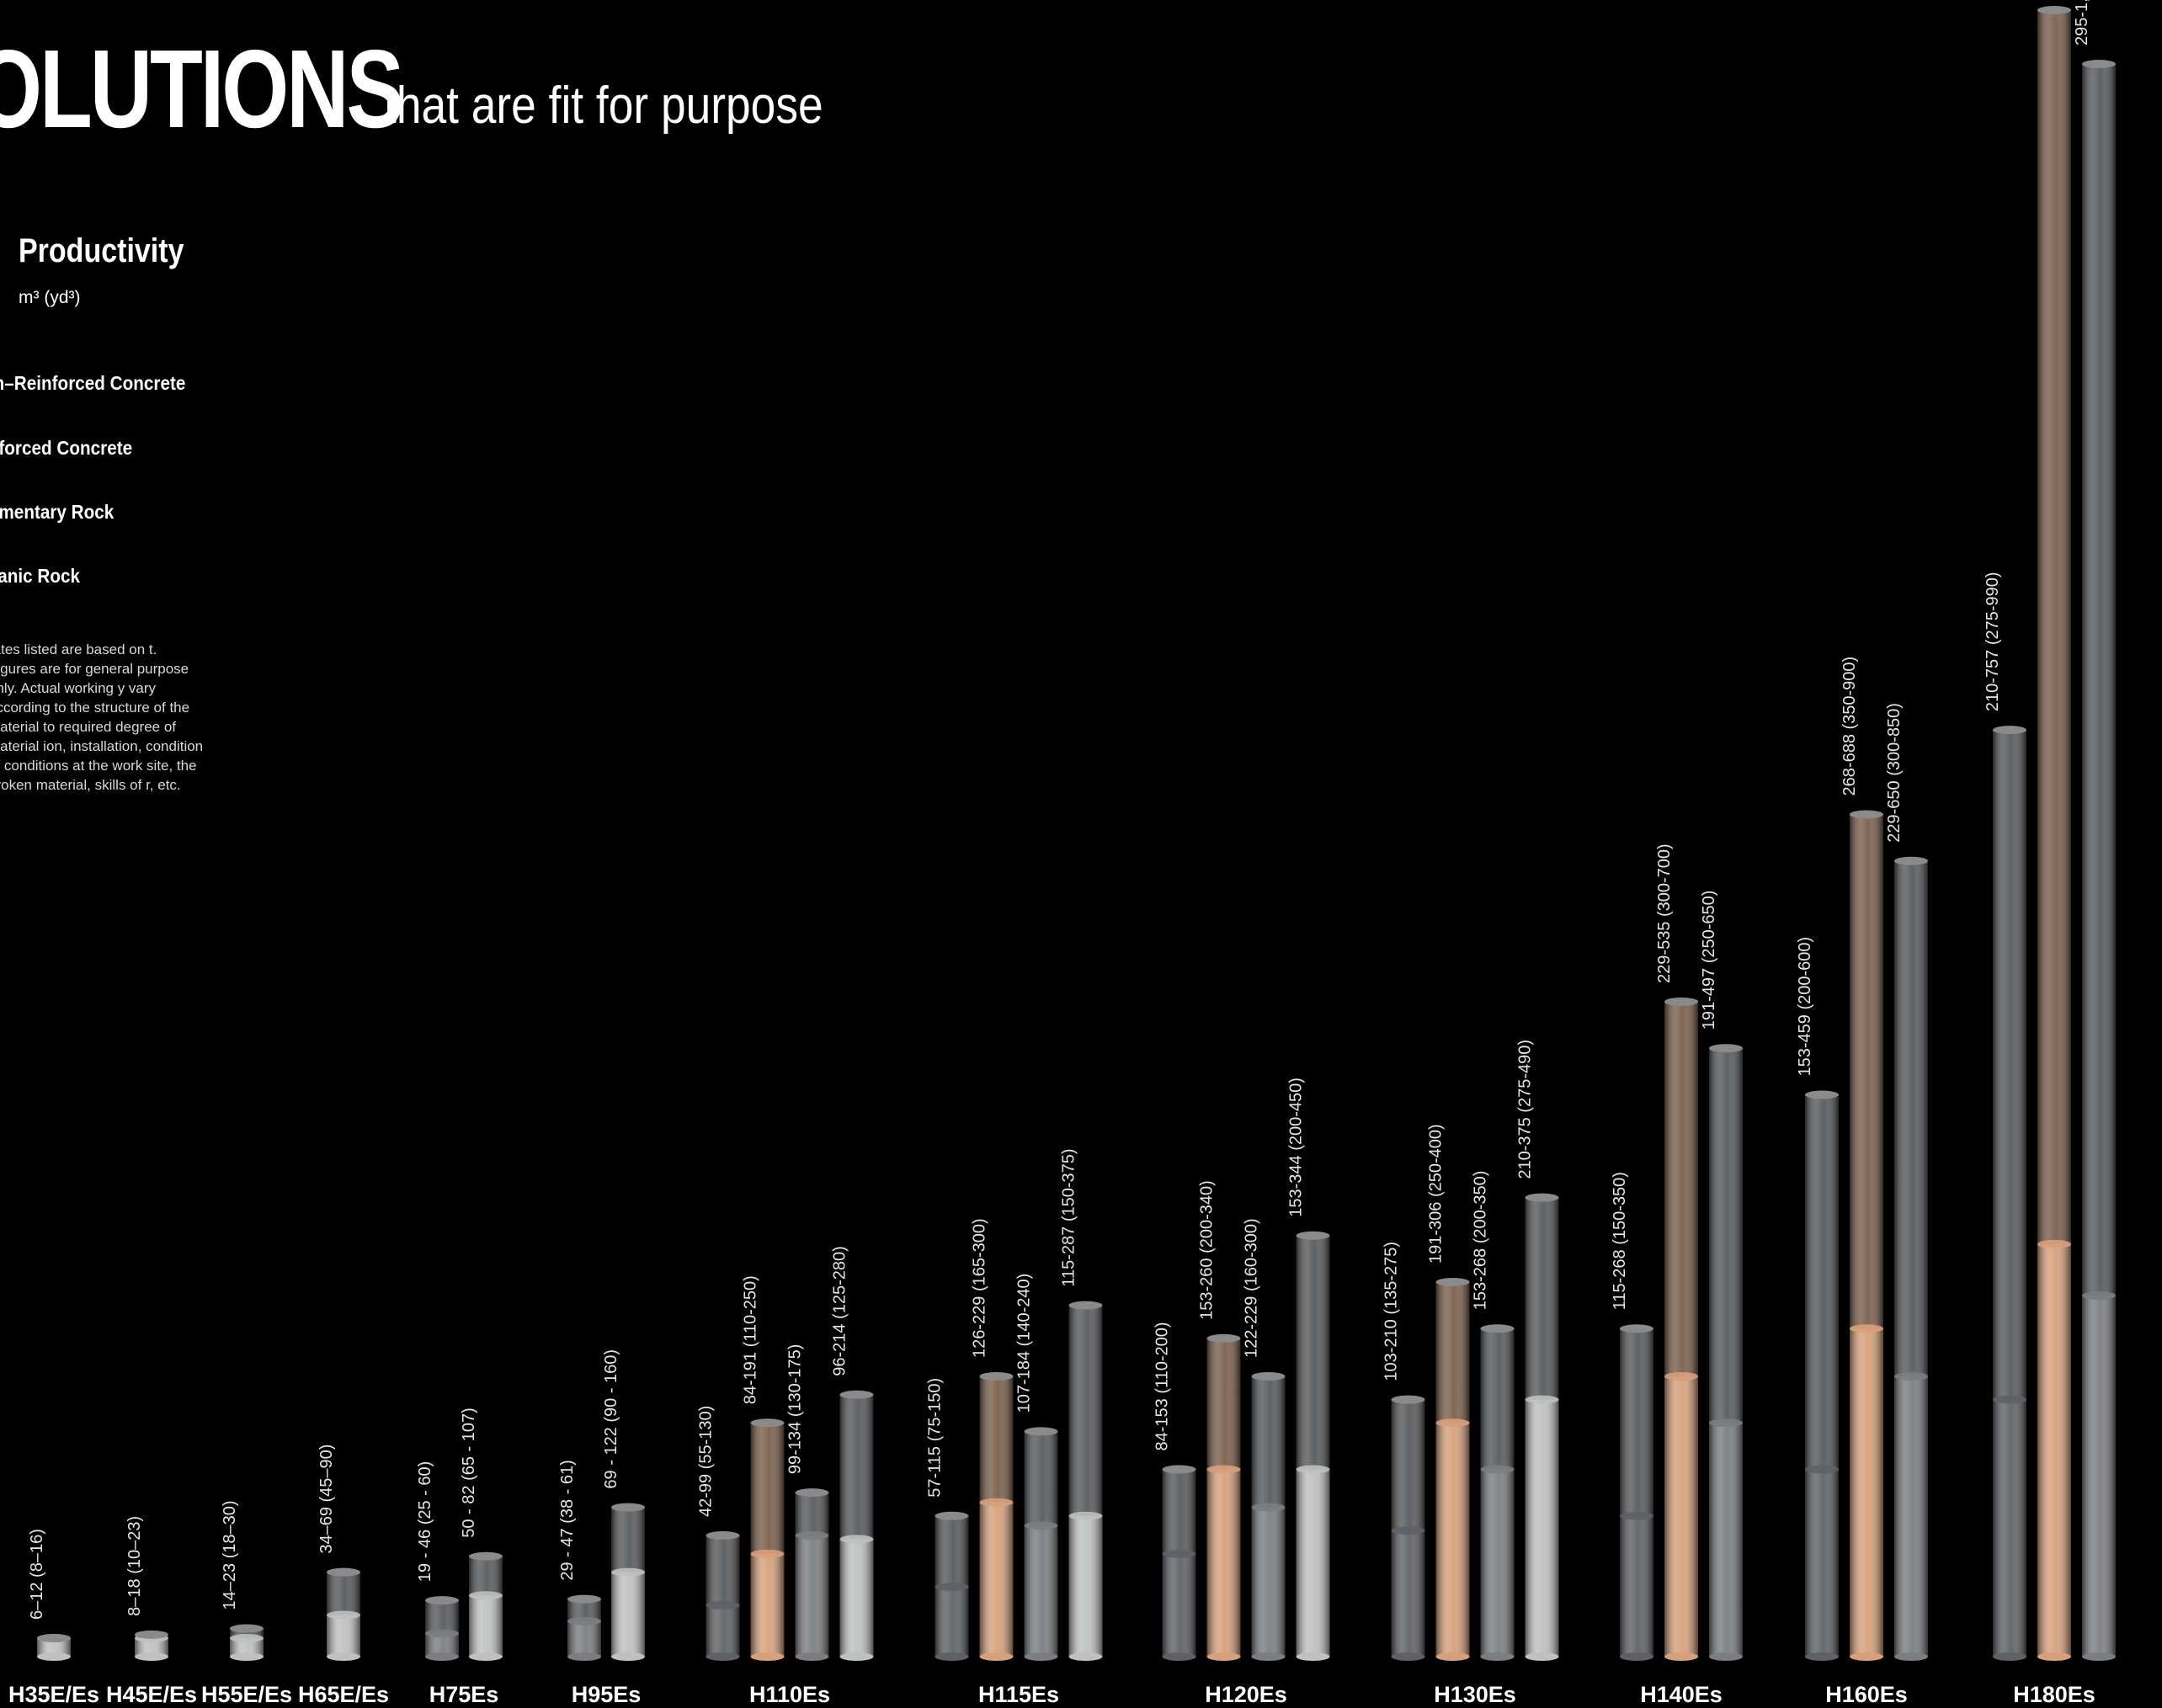 This screenshot has width=2162, height=1708. I want to click on bar-nonReinforced: 126-229 (165-300), so click(992, 1439).